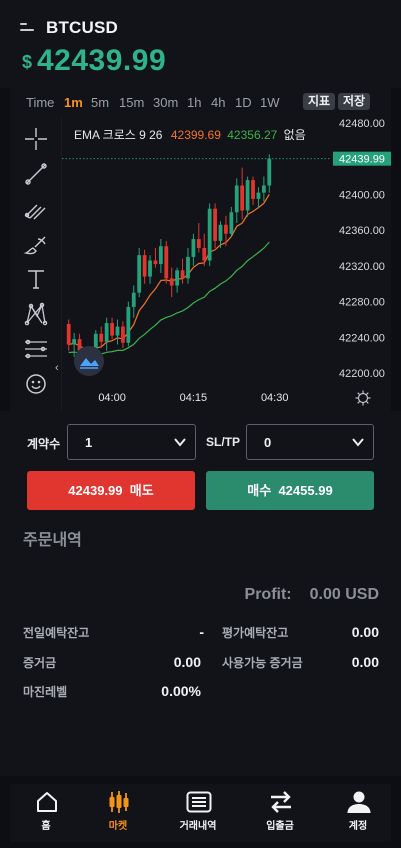 The height and width of the screenshot is (848, 401). I want to click on tab-account: 계정, so click(358, 813).